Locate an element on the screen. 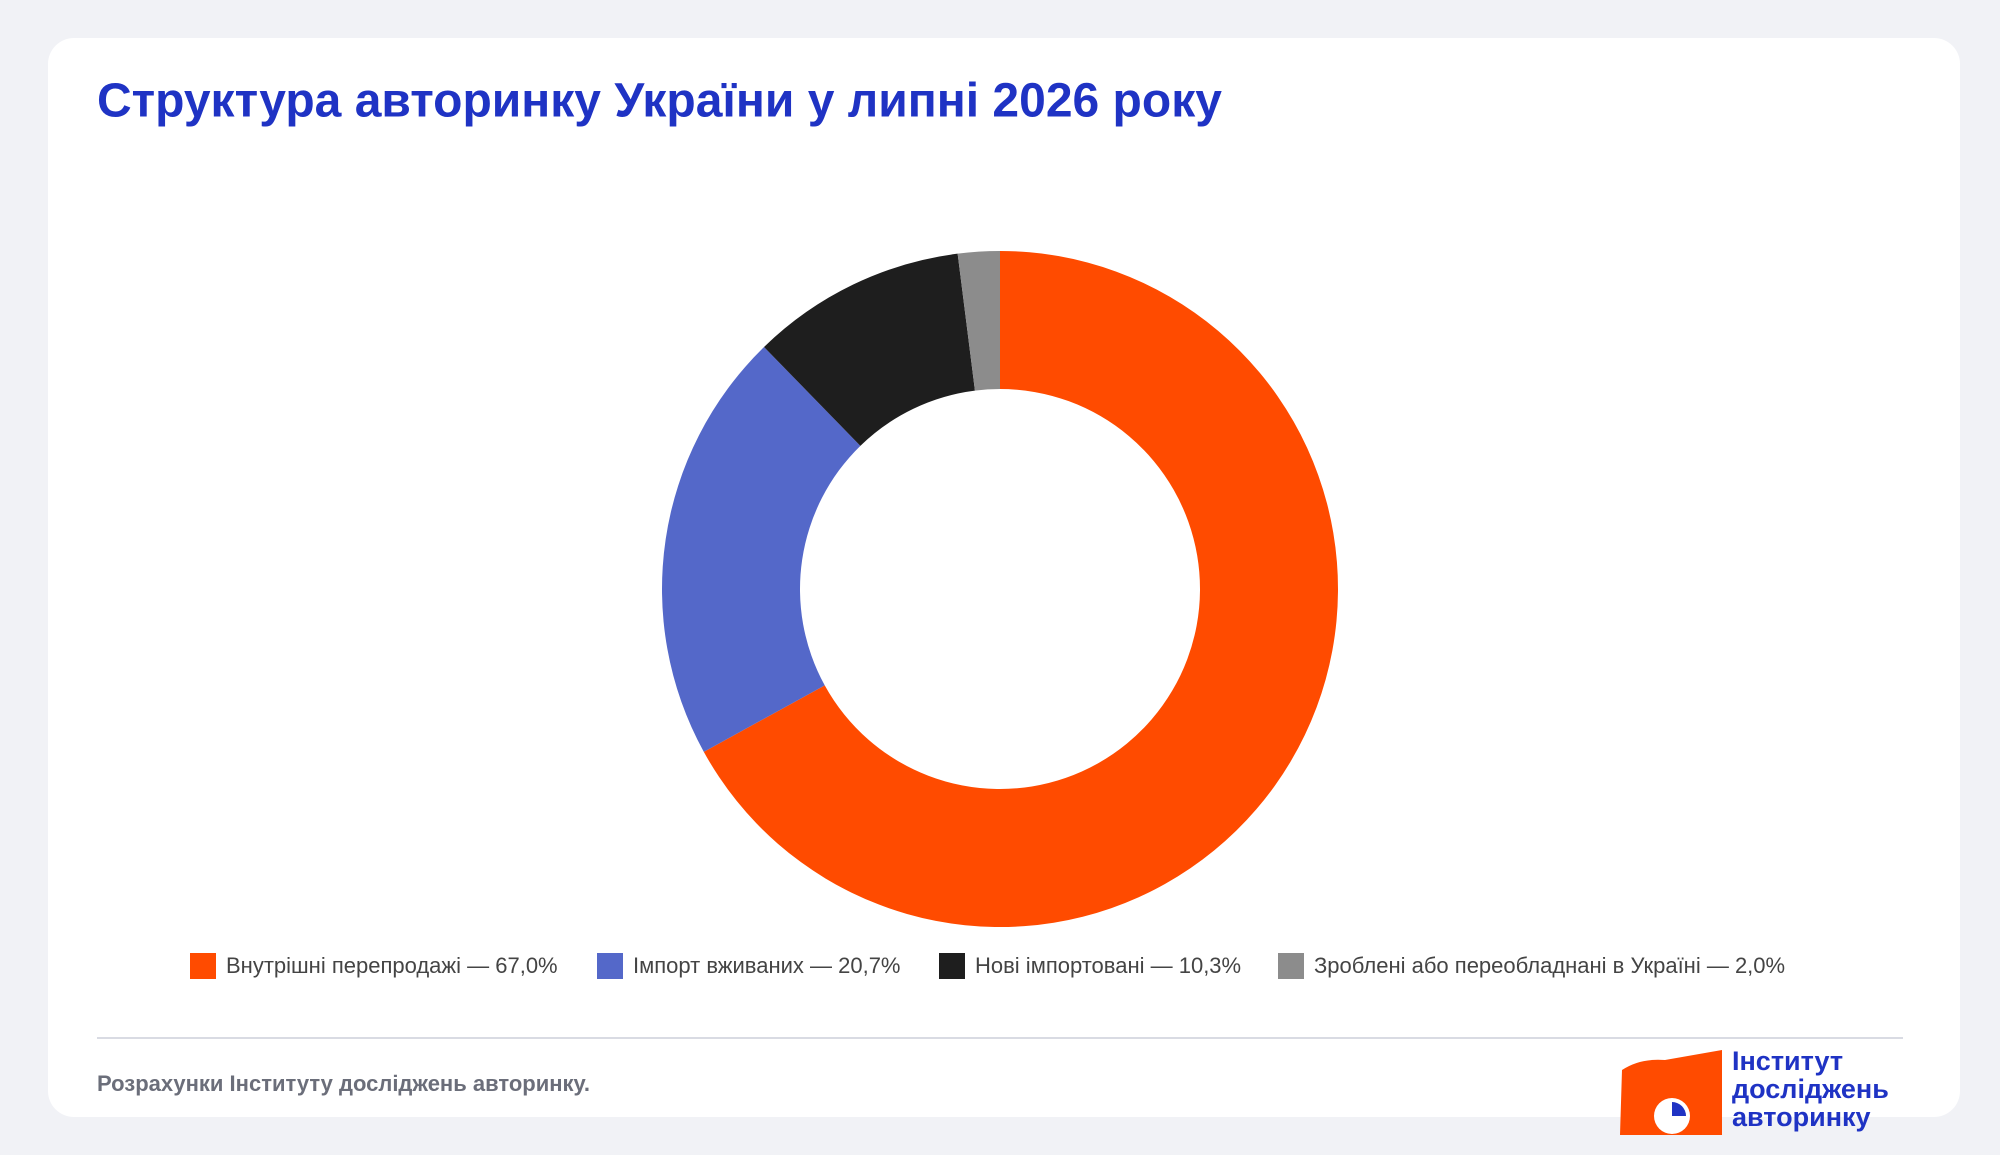 The height and width of the screenshot is (1155, 2000). logo-shape is located at coordinates (1671, 1092).